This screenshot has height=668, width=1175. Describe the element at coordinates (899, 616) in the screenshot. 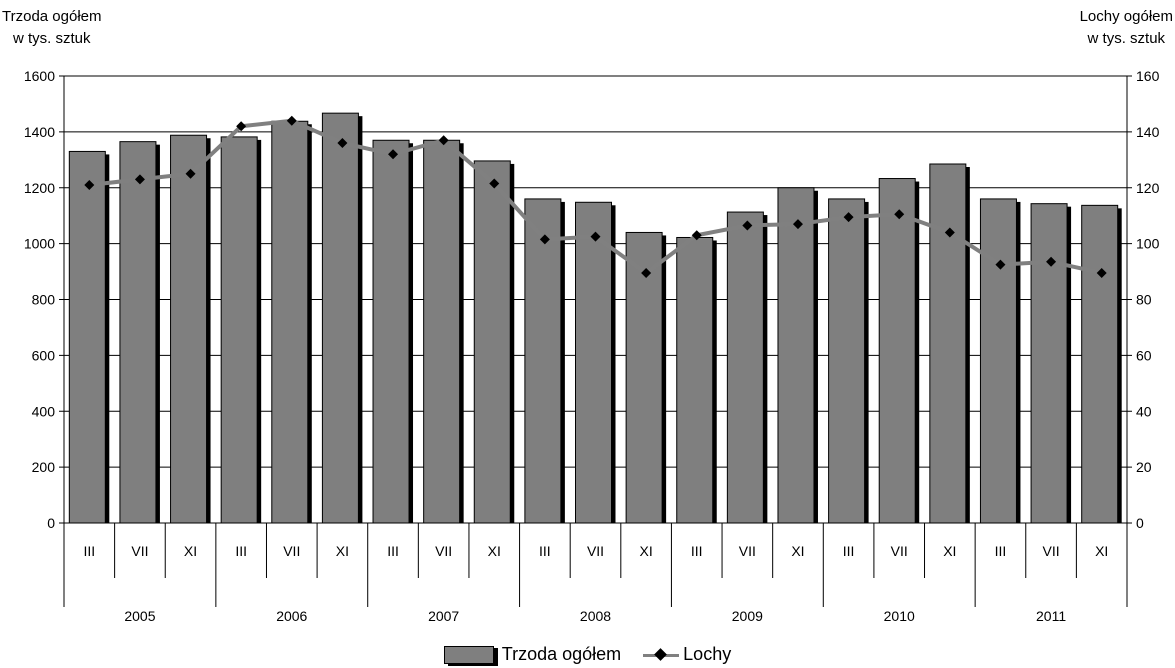

I see `year-tick-label: 2010` at that location.